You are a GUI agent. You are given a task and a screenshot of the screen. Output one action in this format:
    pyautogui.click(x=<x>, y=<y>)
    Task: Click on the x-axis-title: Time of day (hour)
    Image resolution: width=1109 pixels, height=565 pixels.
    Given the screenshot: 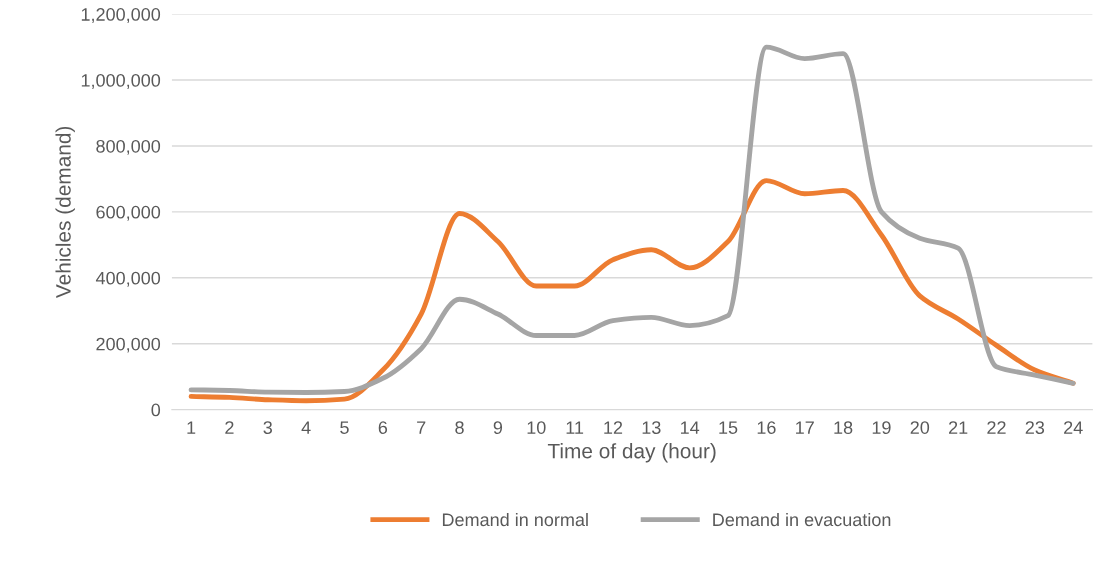 What is the action you would take?
    pyautogui.click(x=631, y=453)
    